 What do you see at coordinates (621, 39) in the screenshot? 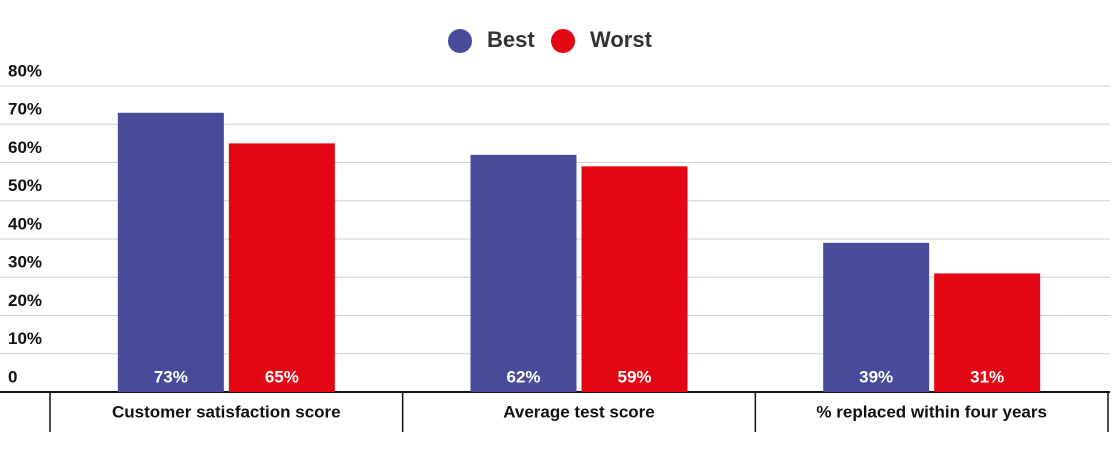
I see `legend-label: Worst` at bounding box center [621, 39].